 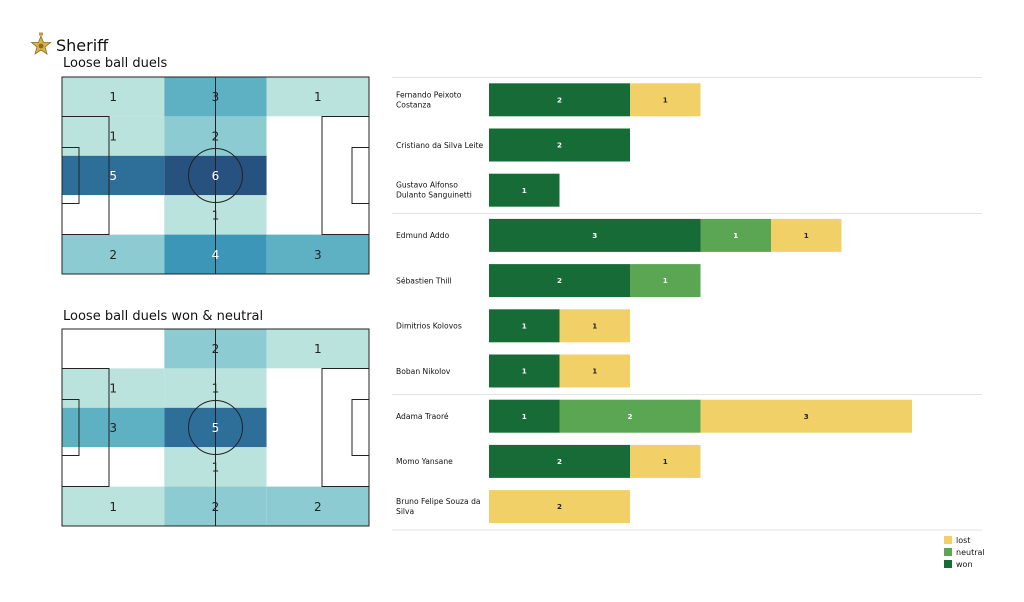 What do you see at coordinates (163, 316) in the screenshot?
I see `pitch2-title: Loose ball duels won & neutral` at bounding box center [163, 316].